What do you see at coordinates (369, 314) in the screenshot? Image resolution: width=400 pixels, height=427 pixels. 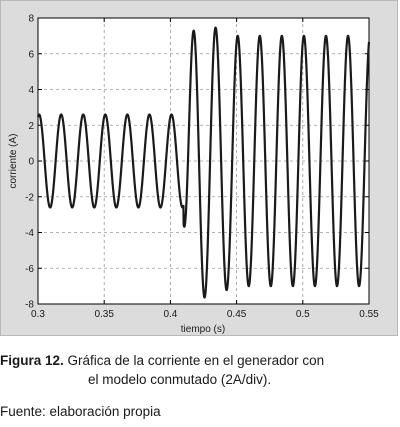 I see `x-tick-label: 0.55` at bounding box center [369, 314].